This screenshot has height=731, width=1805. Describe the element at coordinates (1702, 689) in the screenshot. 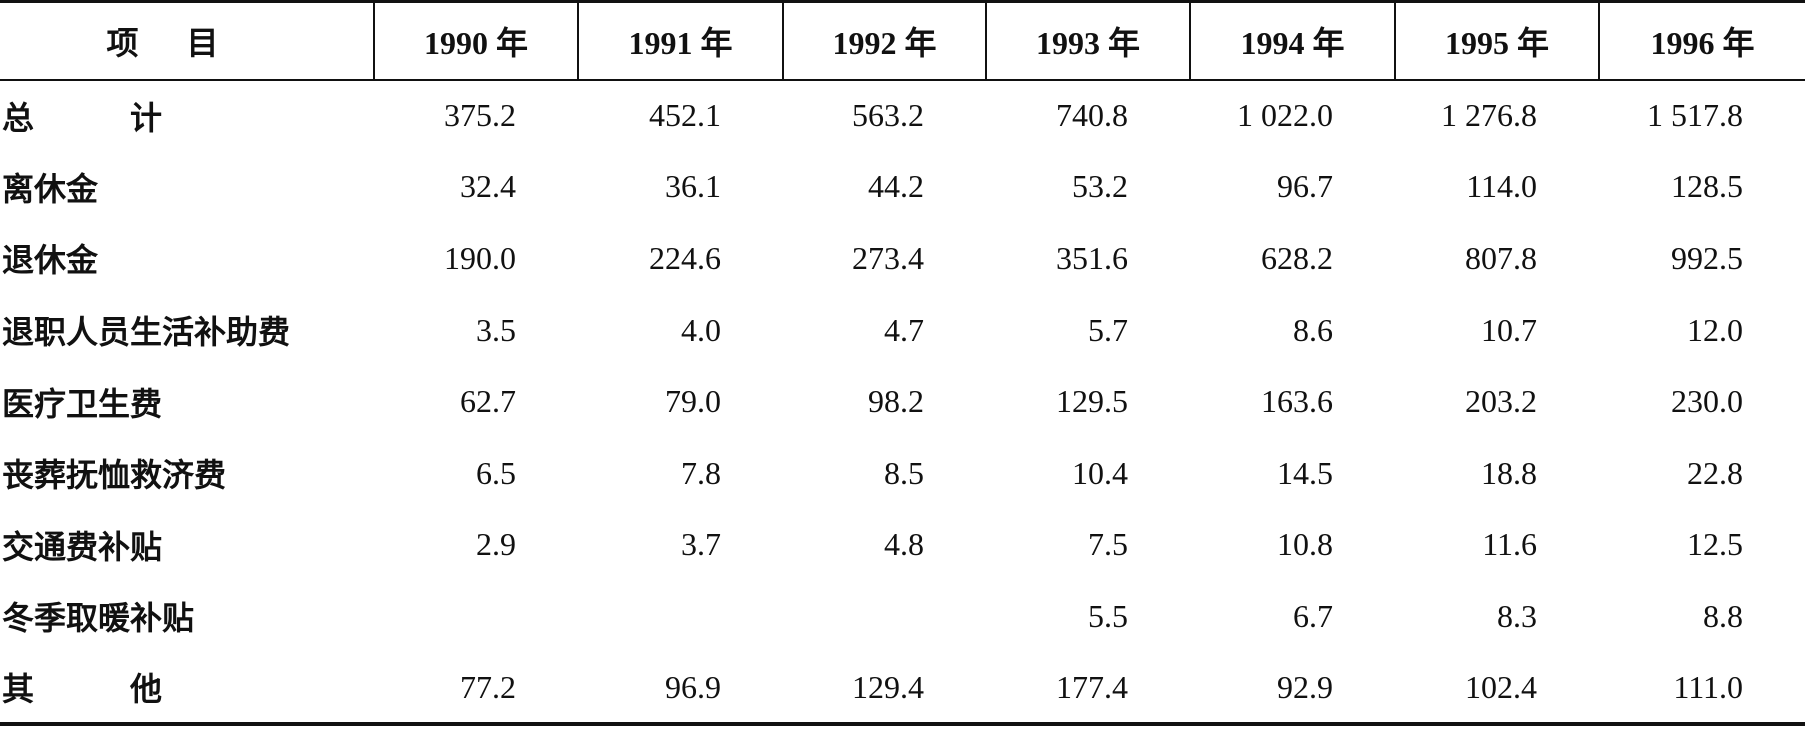

I see `value-cell: 111.0` at that location.